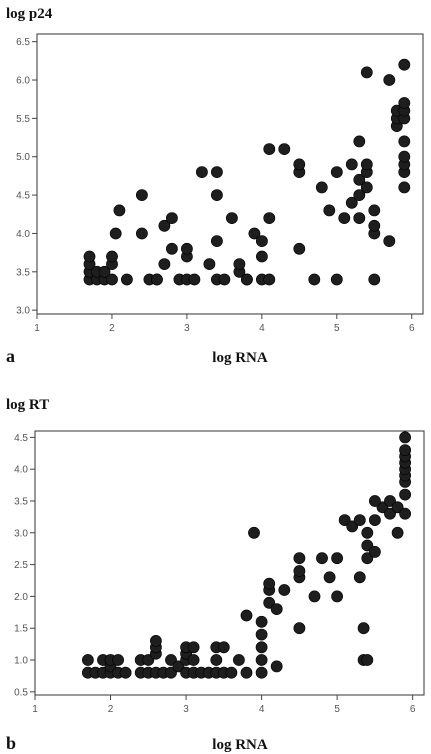  I want to click on y-tick-label: 1.5, so click(21, 629).